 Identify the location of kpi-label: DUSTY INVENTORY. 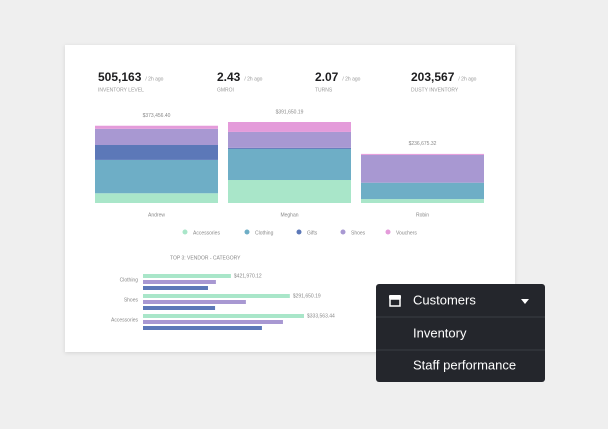
(435, 90).